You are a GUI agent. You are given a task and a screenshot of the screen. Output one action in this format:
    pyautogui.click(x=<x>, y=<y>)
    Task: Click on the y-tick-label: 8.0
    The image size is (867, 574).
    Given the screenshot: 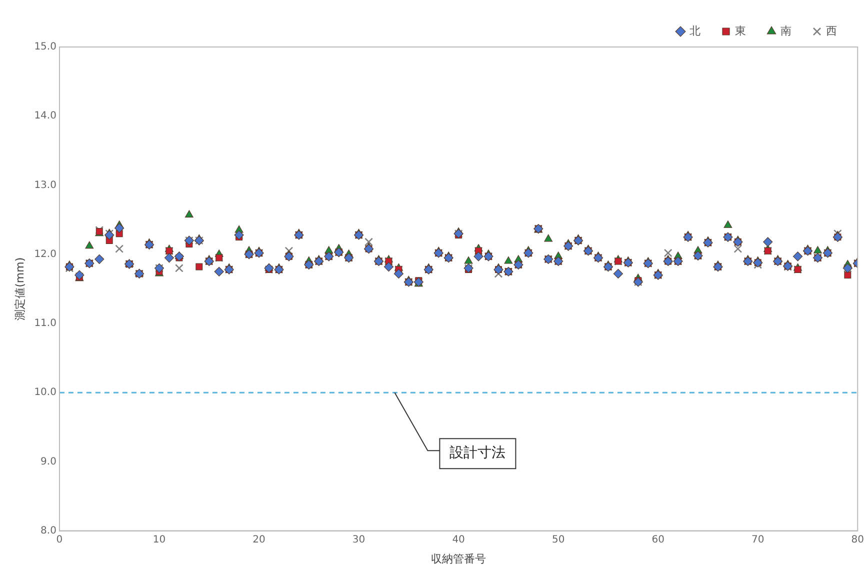 What is the action you would take?
    pyautogui.click(x=48, y=530)
    